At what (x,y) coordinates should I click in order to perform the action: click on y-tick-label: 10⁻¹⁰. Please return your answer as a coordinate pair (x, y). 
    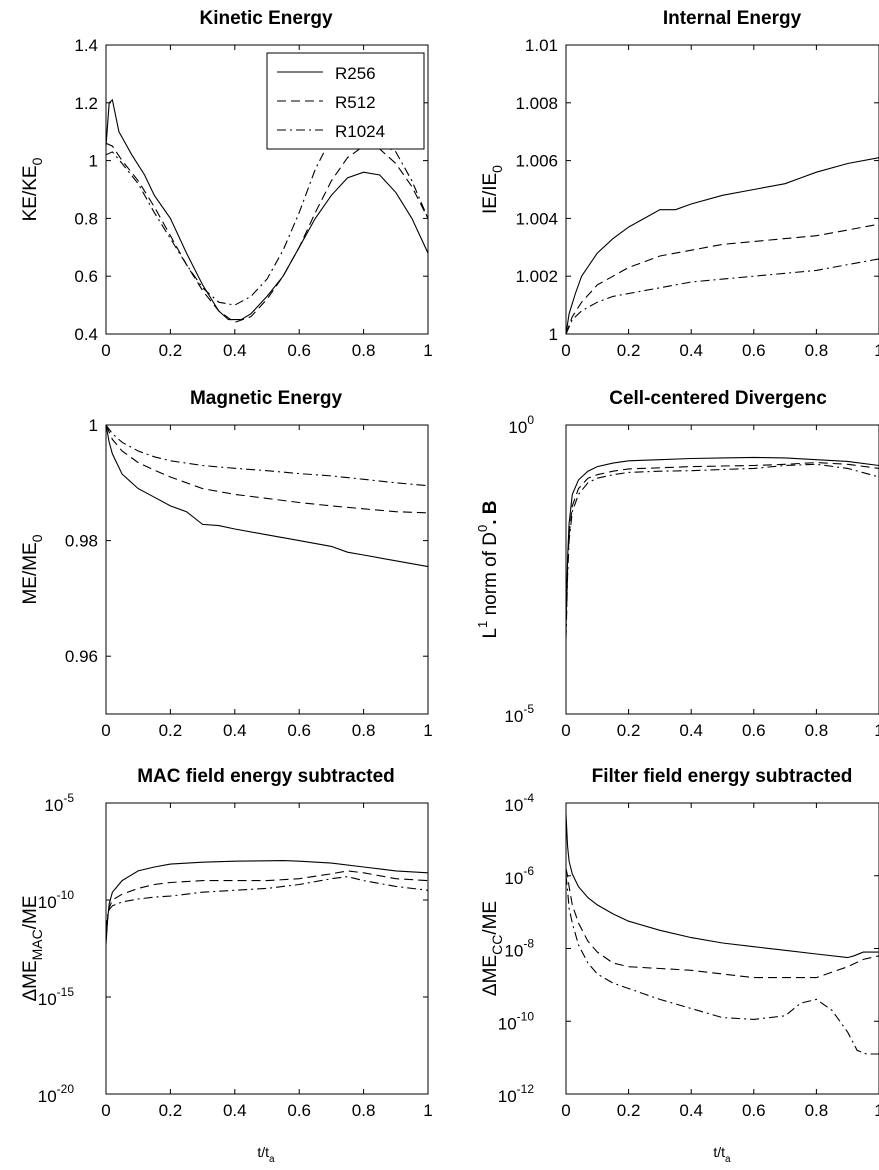
    Looking at the image, I should click on (516, 1021).